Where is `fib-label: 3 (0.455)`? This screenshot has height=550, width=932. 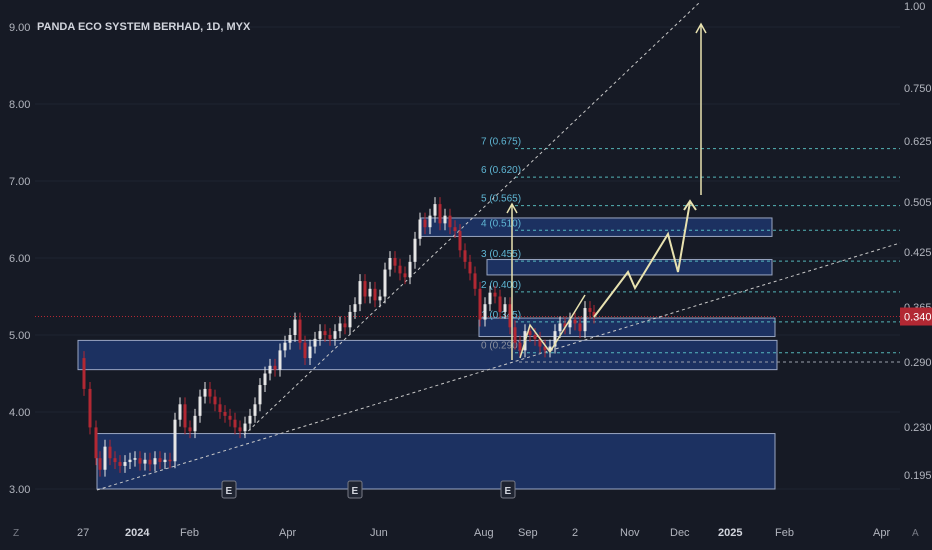 fib-label: 3 (0.455) is located at coordinates (501, 254).